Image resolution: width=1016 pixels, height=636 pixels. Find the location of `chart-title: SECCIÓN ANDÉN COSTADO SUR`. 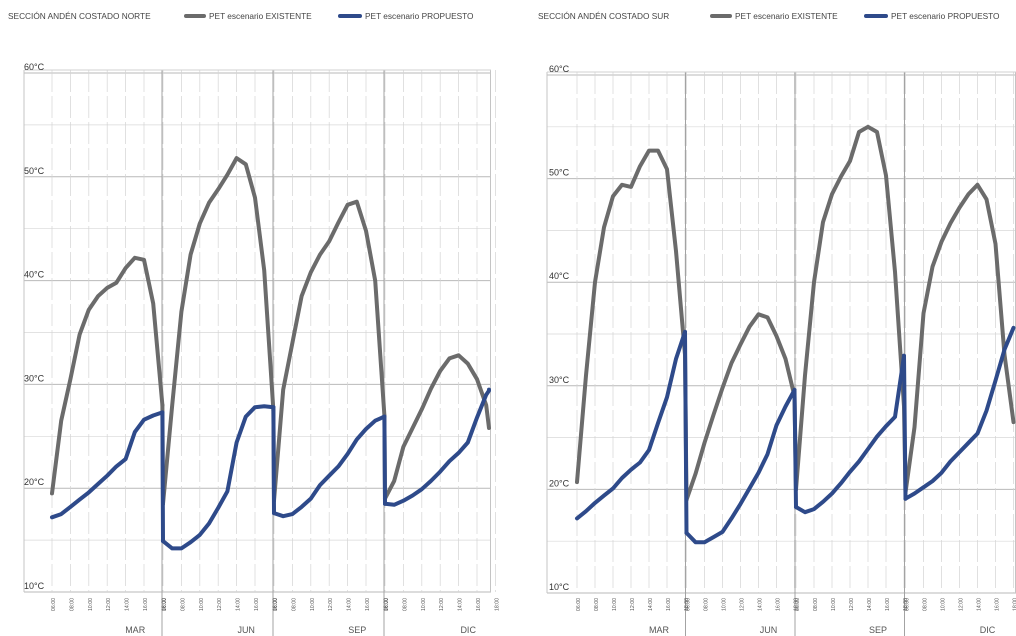

chart-title: SECCIÓN ANDÉN COSTADO SUR is located at coordinates (603, 16).